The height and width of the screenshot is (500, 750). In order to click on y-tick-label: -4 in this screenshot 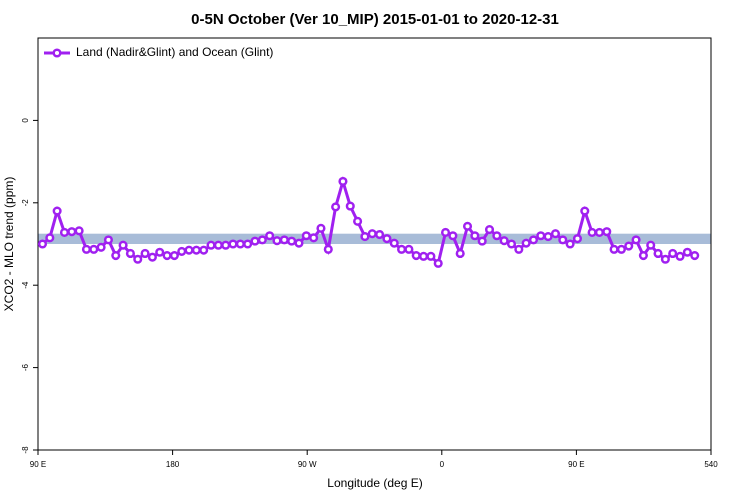, I will do `click(25, 285)`.